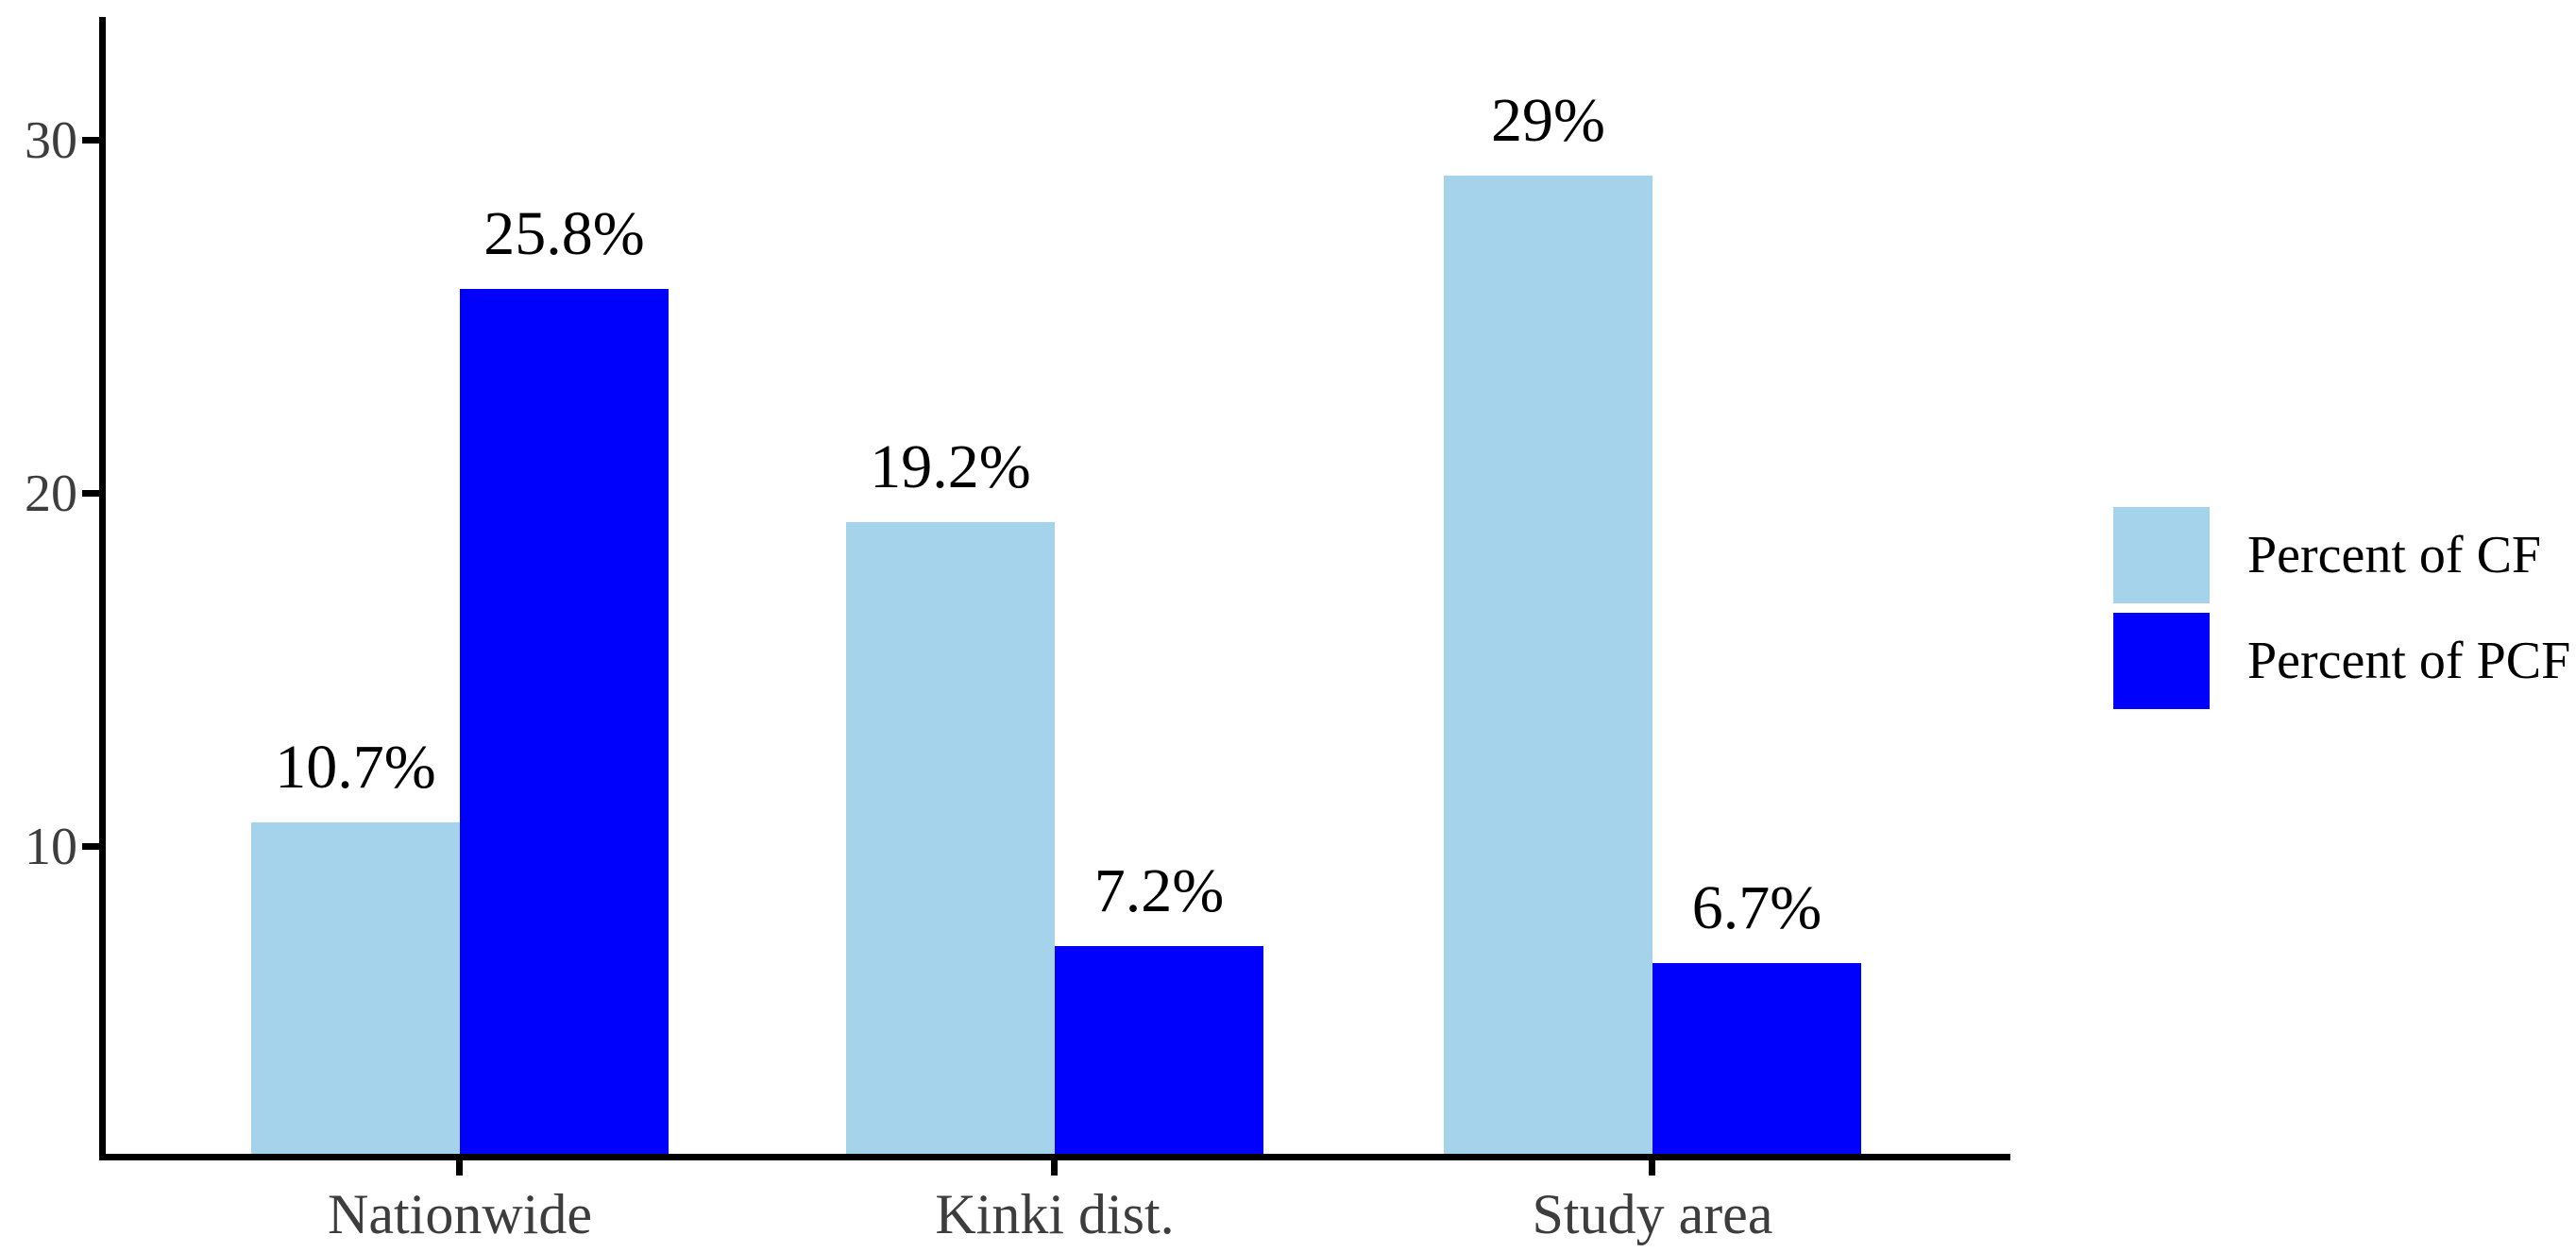 Image resolution: width=2576 pixels, height=1252 pixels. What do you see at coordinates (2394, 555) in the screenshot?
I see `legend-label-cf: Percent of CF` at bounding box center [2394, 555].